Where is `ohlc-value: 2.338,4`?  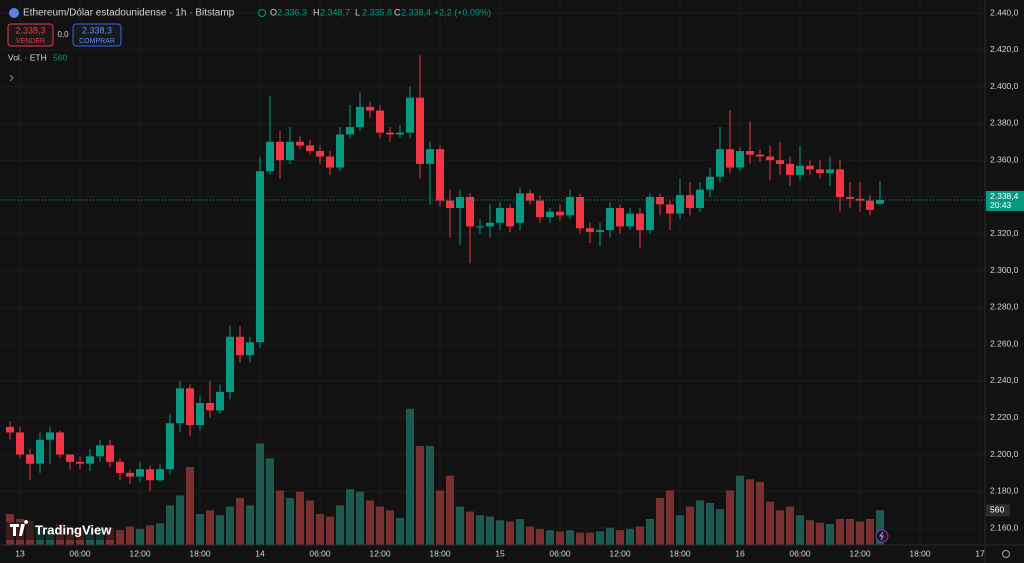
ohlc-value: 2.338,4 is located at coordinates (416, 12).